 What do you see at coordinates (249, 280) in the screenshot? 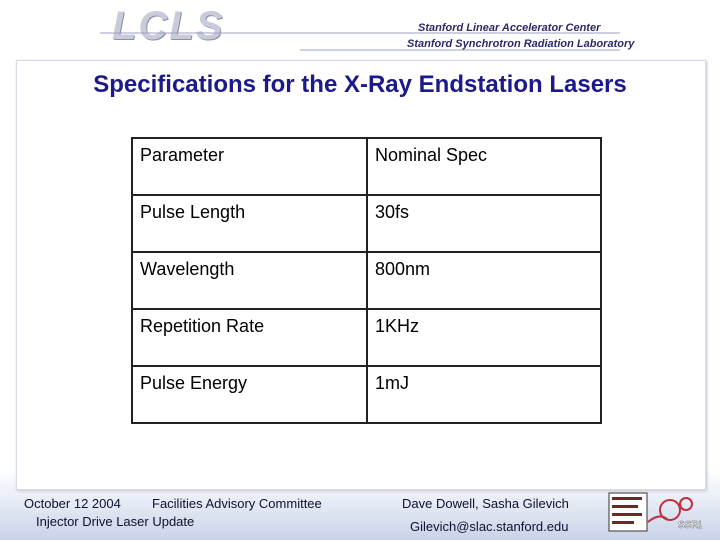
I see `cell: Wavelength` at bounding box center [249, 280].